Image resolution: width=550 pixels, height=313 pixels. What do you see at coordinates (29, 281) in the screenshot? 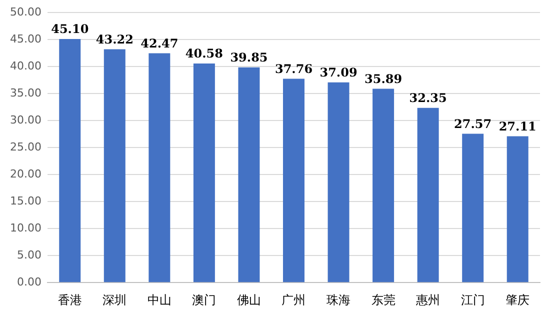
I see `y-tick-label: 0.00` at bounding box center [29, 281].